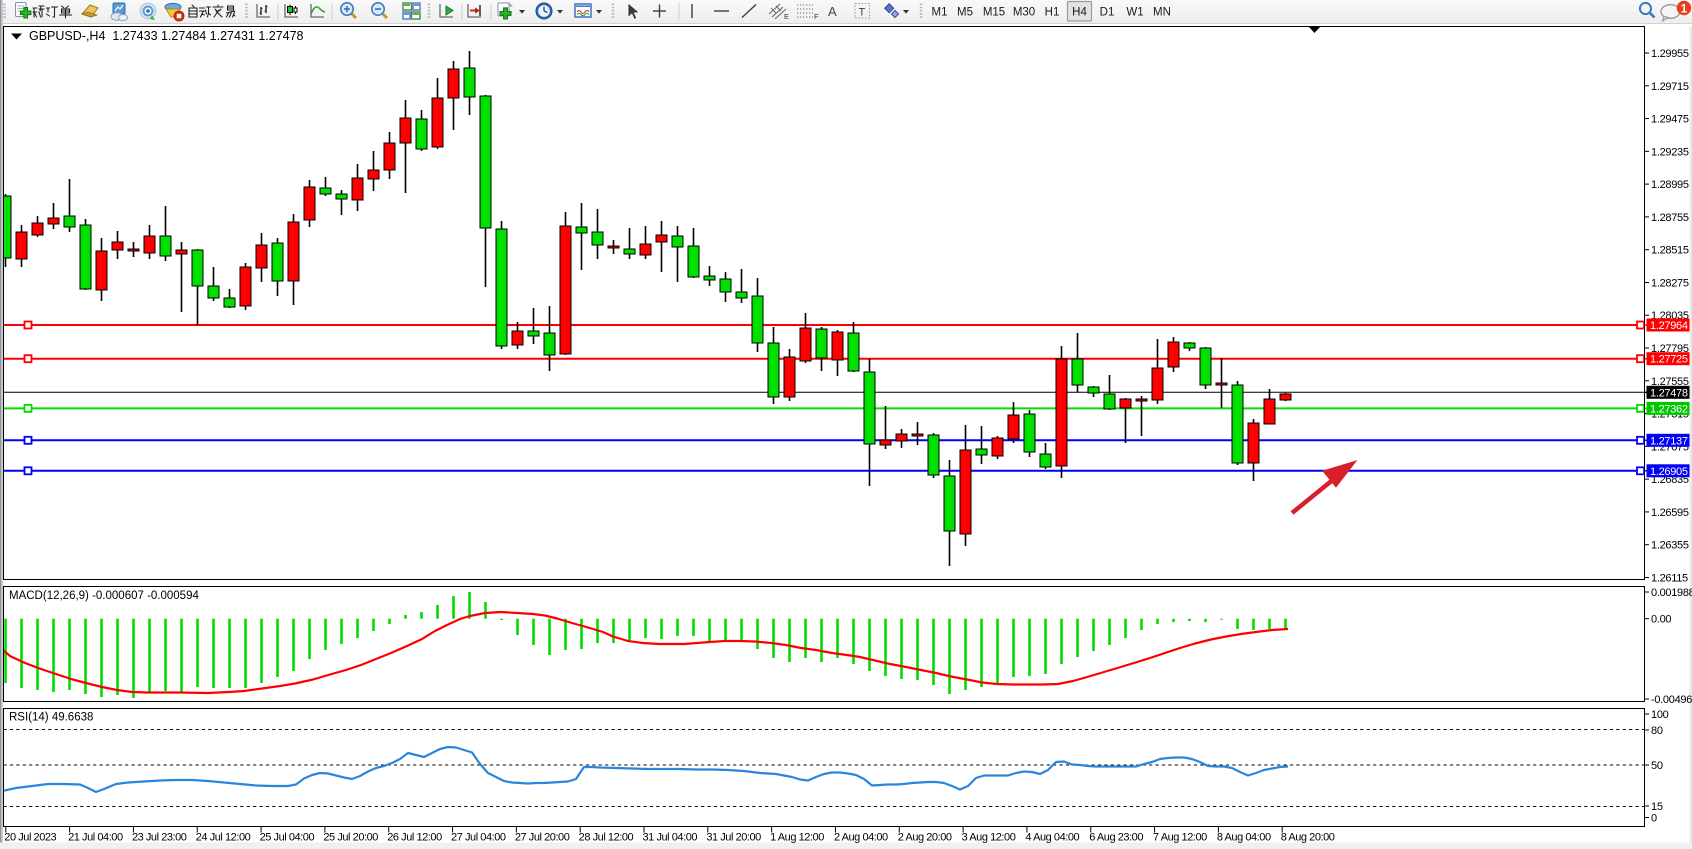  I want to click on svg-text: 1.27795, so click(1670, 349).